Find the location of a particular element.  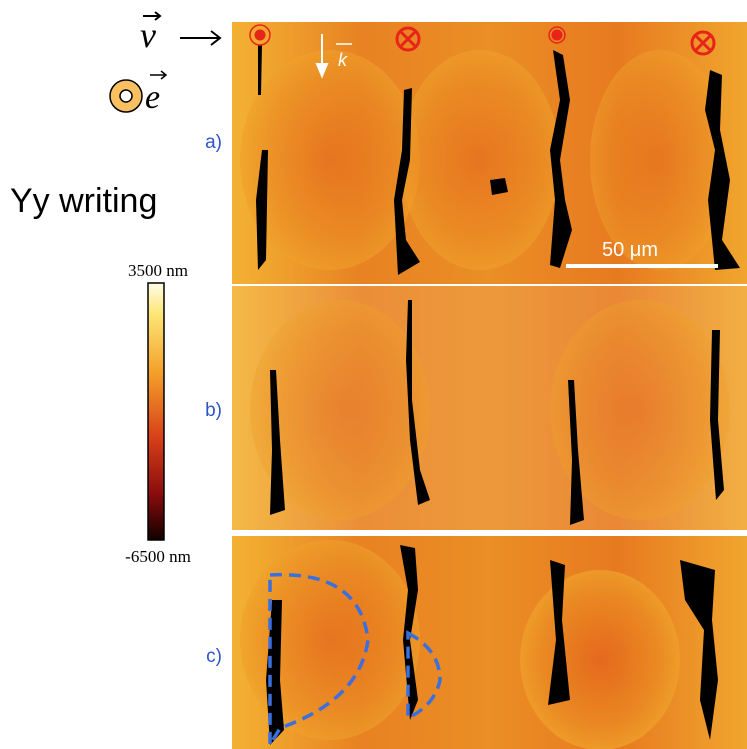

k-symbol: k is located at coordinates (343, 60).